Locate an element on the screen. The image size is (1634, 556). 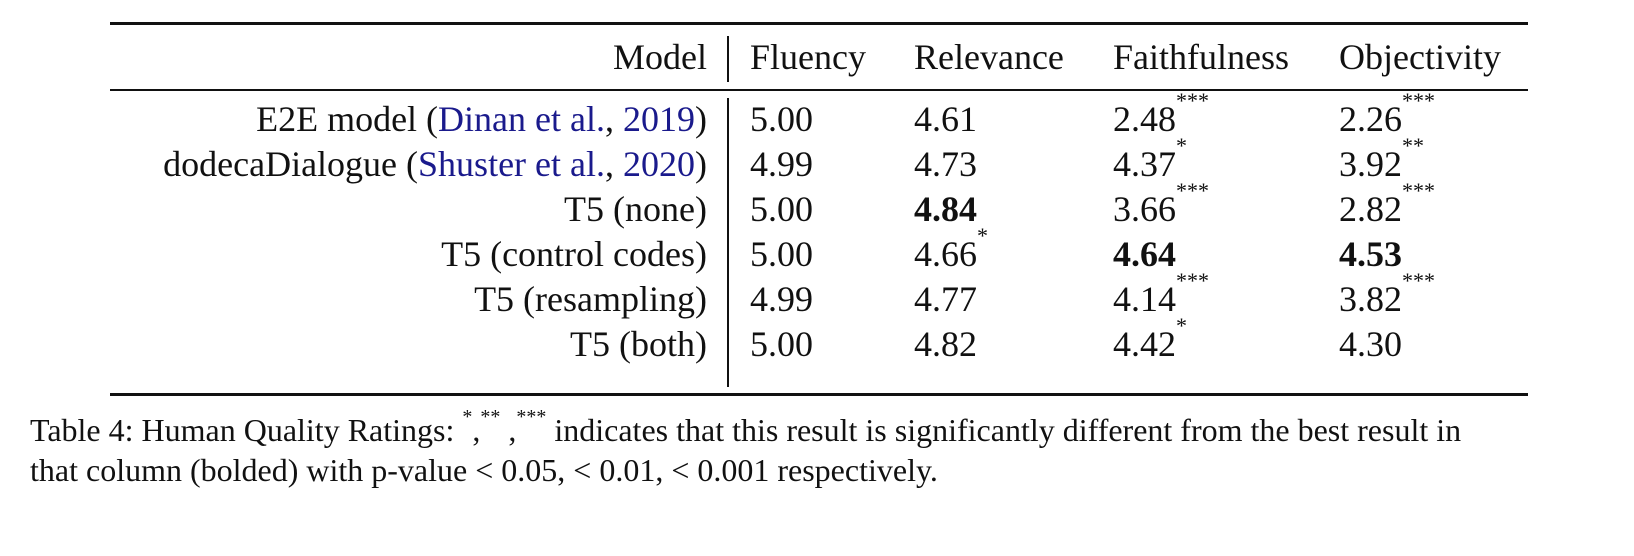
cell-objectivity: 4.30 is located at coordinates (1370, 344).